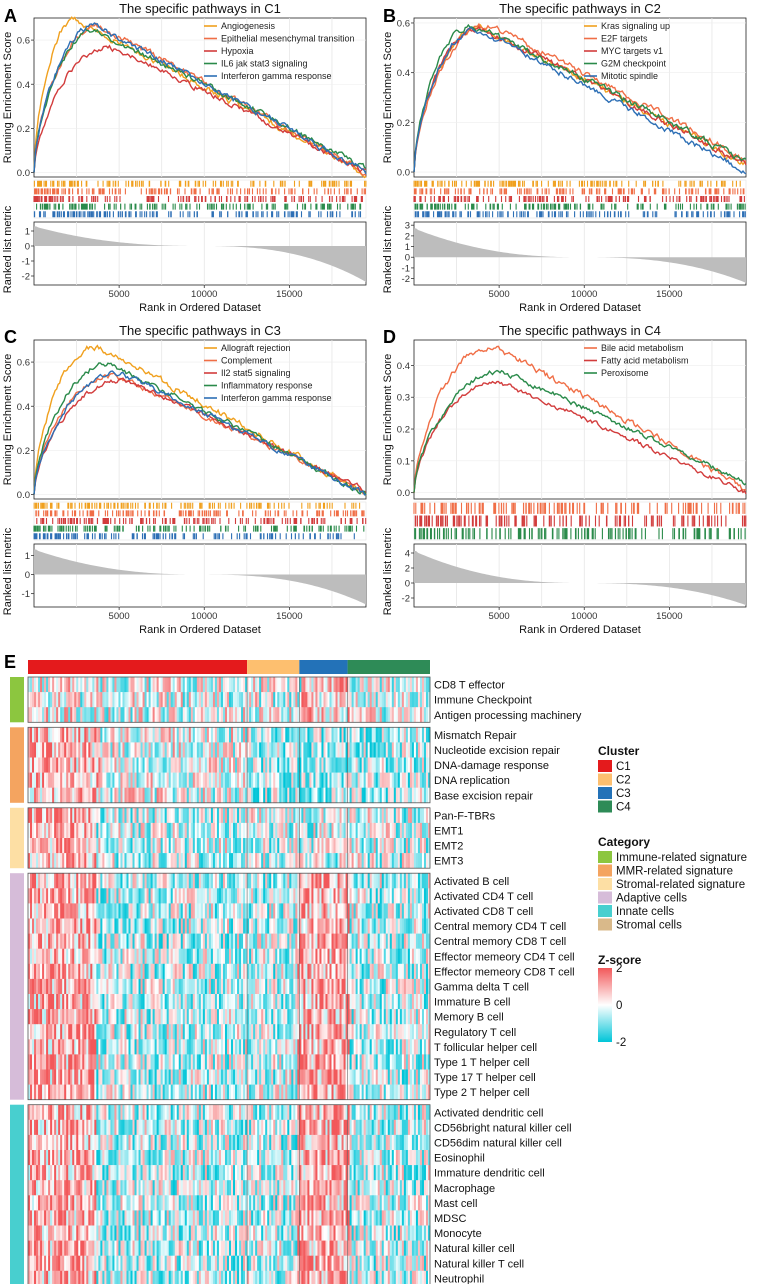 The height and width of the screenshot is (1284, 761). Describe the element at coordinates (388, 97) in the screenshot. I see `y-axis-label: Running Enrichment Score` at that location.